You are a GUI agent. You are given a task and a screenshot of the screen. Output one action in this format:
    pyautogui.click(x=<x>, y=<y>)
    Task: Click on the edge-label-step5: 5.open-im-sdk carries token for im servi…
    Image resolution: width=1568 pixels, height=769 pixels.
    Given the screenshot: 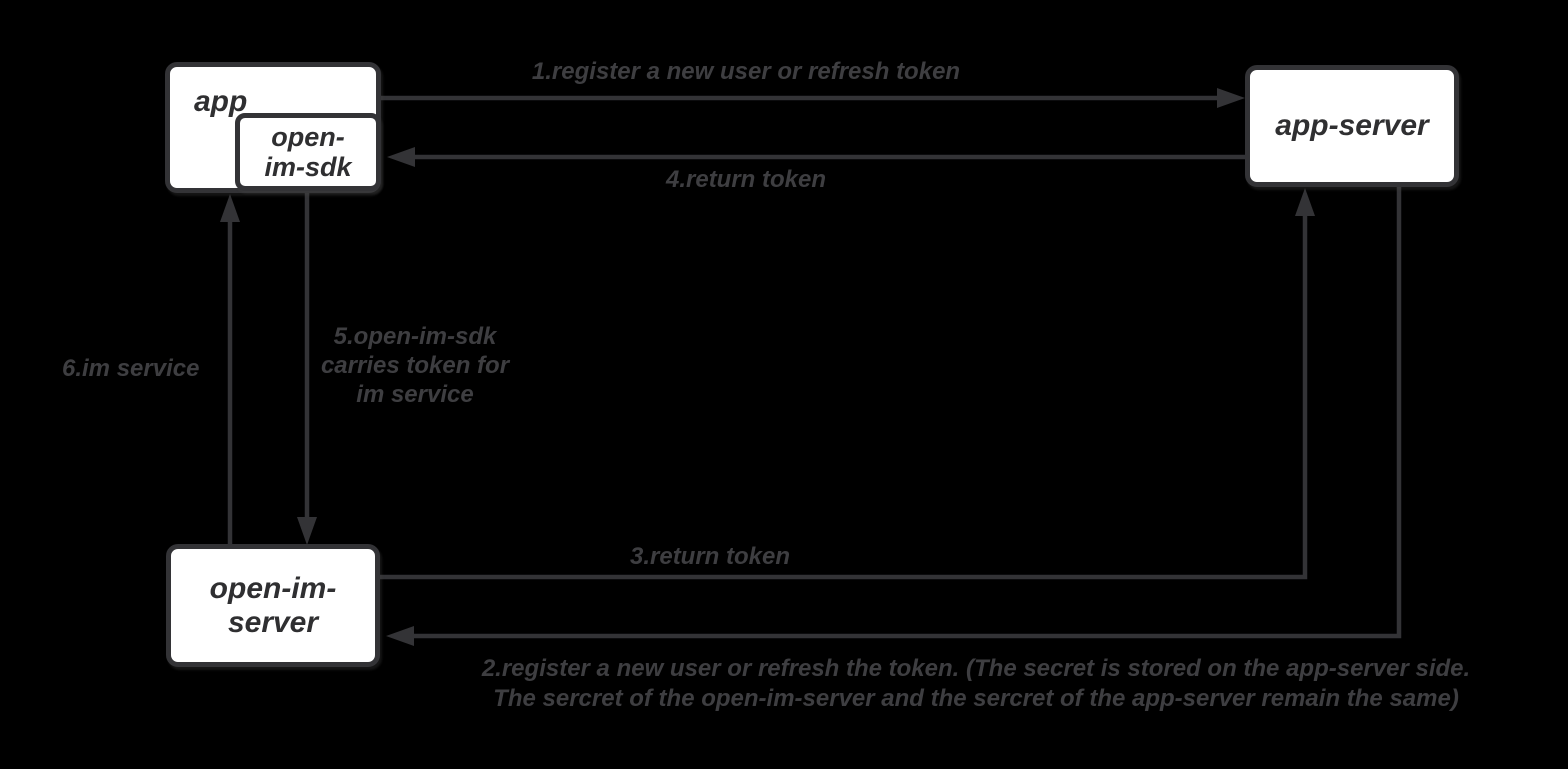 What is the action you would take?
    pyautogui.click(x=415, y=365)
    